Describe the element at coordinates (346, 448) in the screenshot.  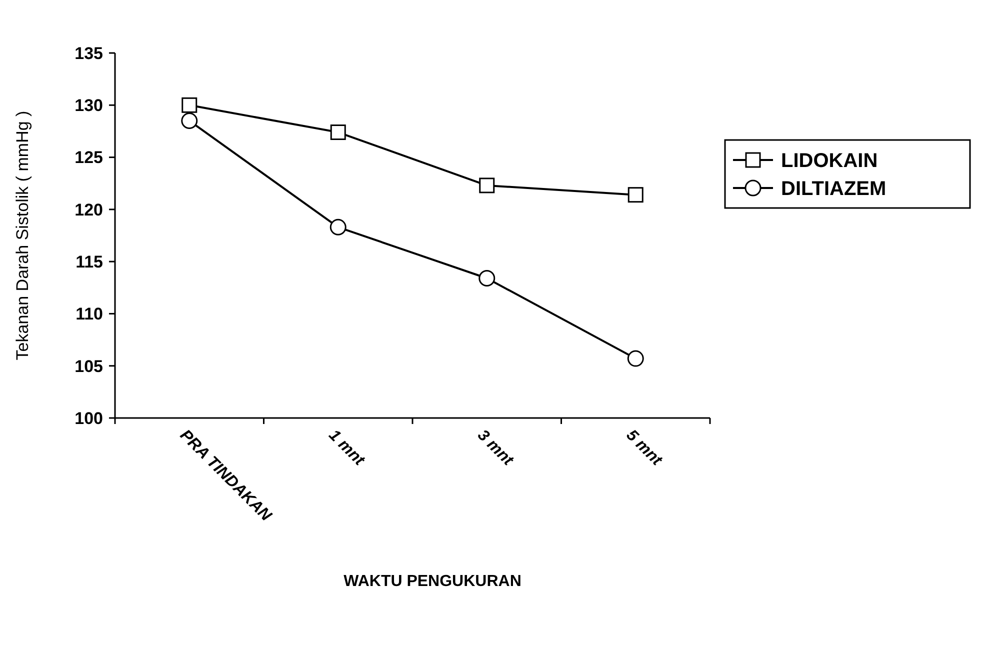
I see `x-tick-label: 1 mnt` at that location.